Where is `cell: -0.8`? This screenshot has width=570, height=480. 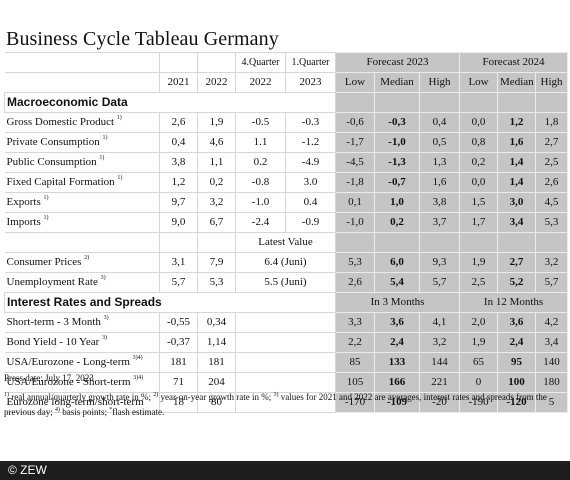 cell: -0.8 is located at coordinates (260, 182).